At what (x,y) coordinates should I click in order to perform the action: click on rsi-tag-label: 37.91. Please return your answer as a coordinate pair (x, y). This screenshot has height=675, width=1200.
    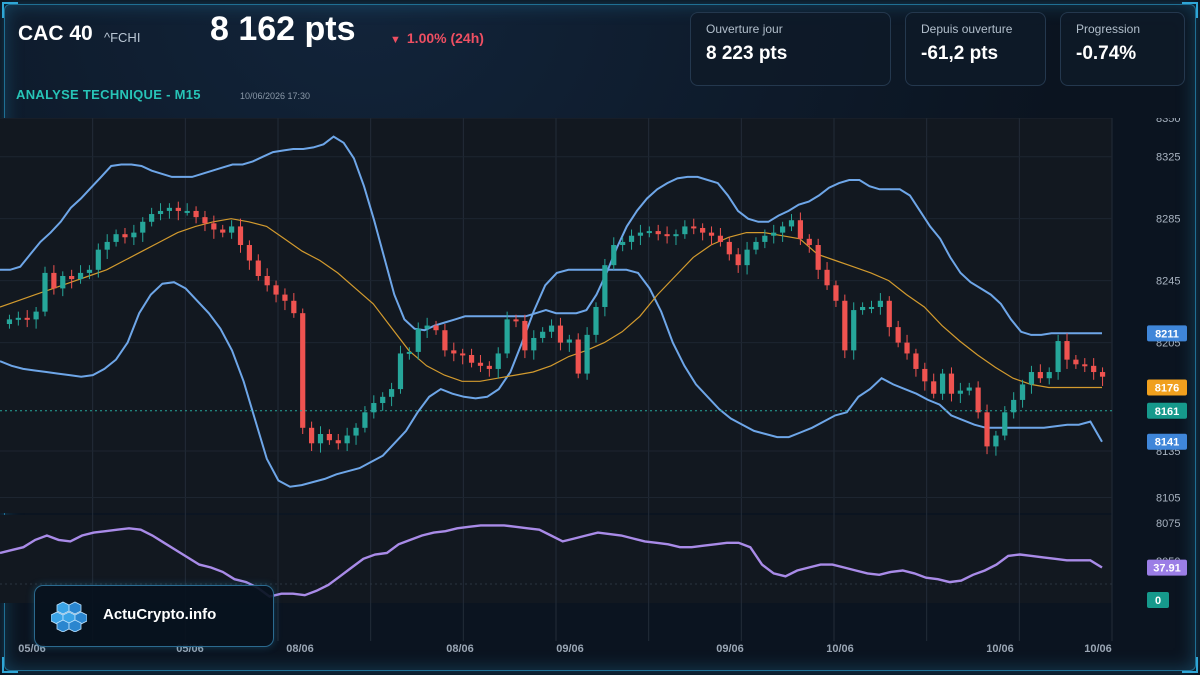
    Looking at the image, I should click on (1167, 569).